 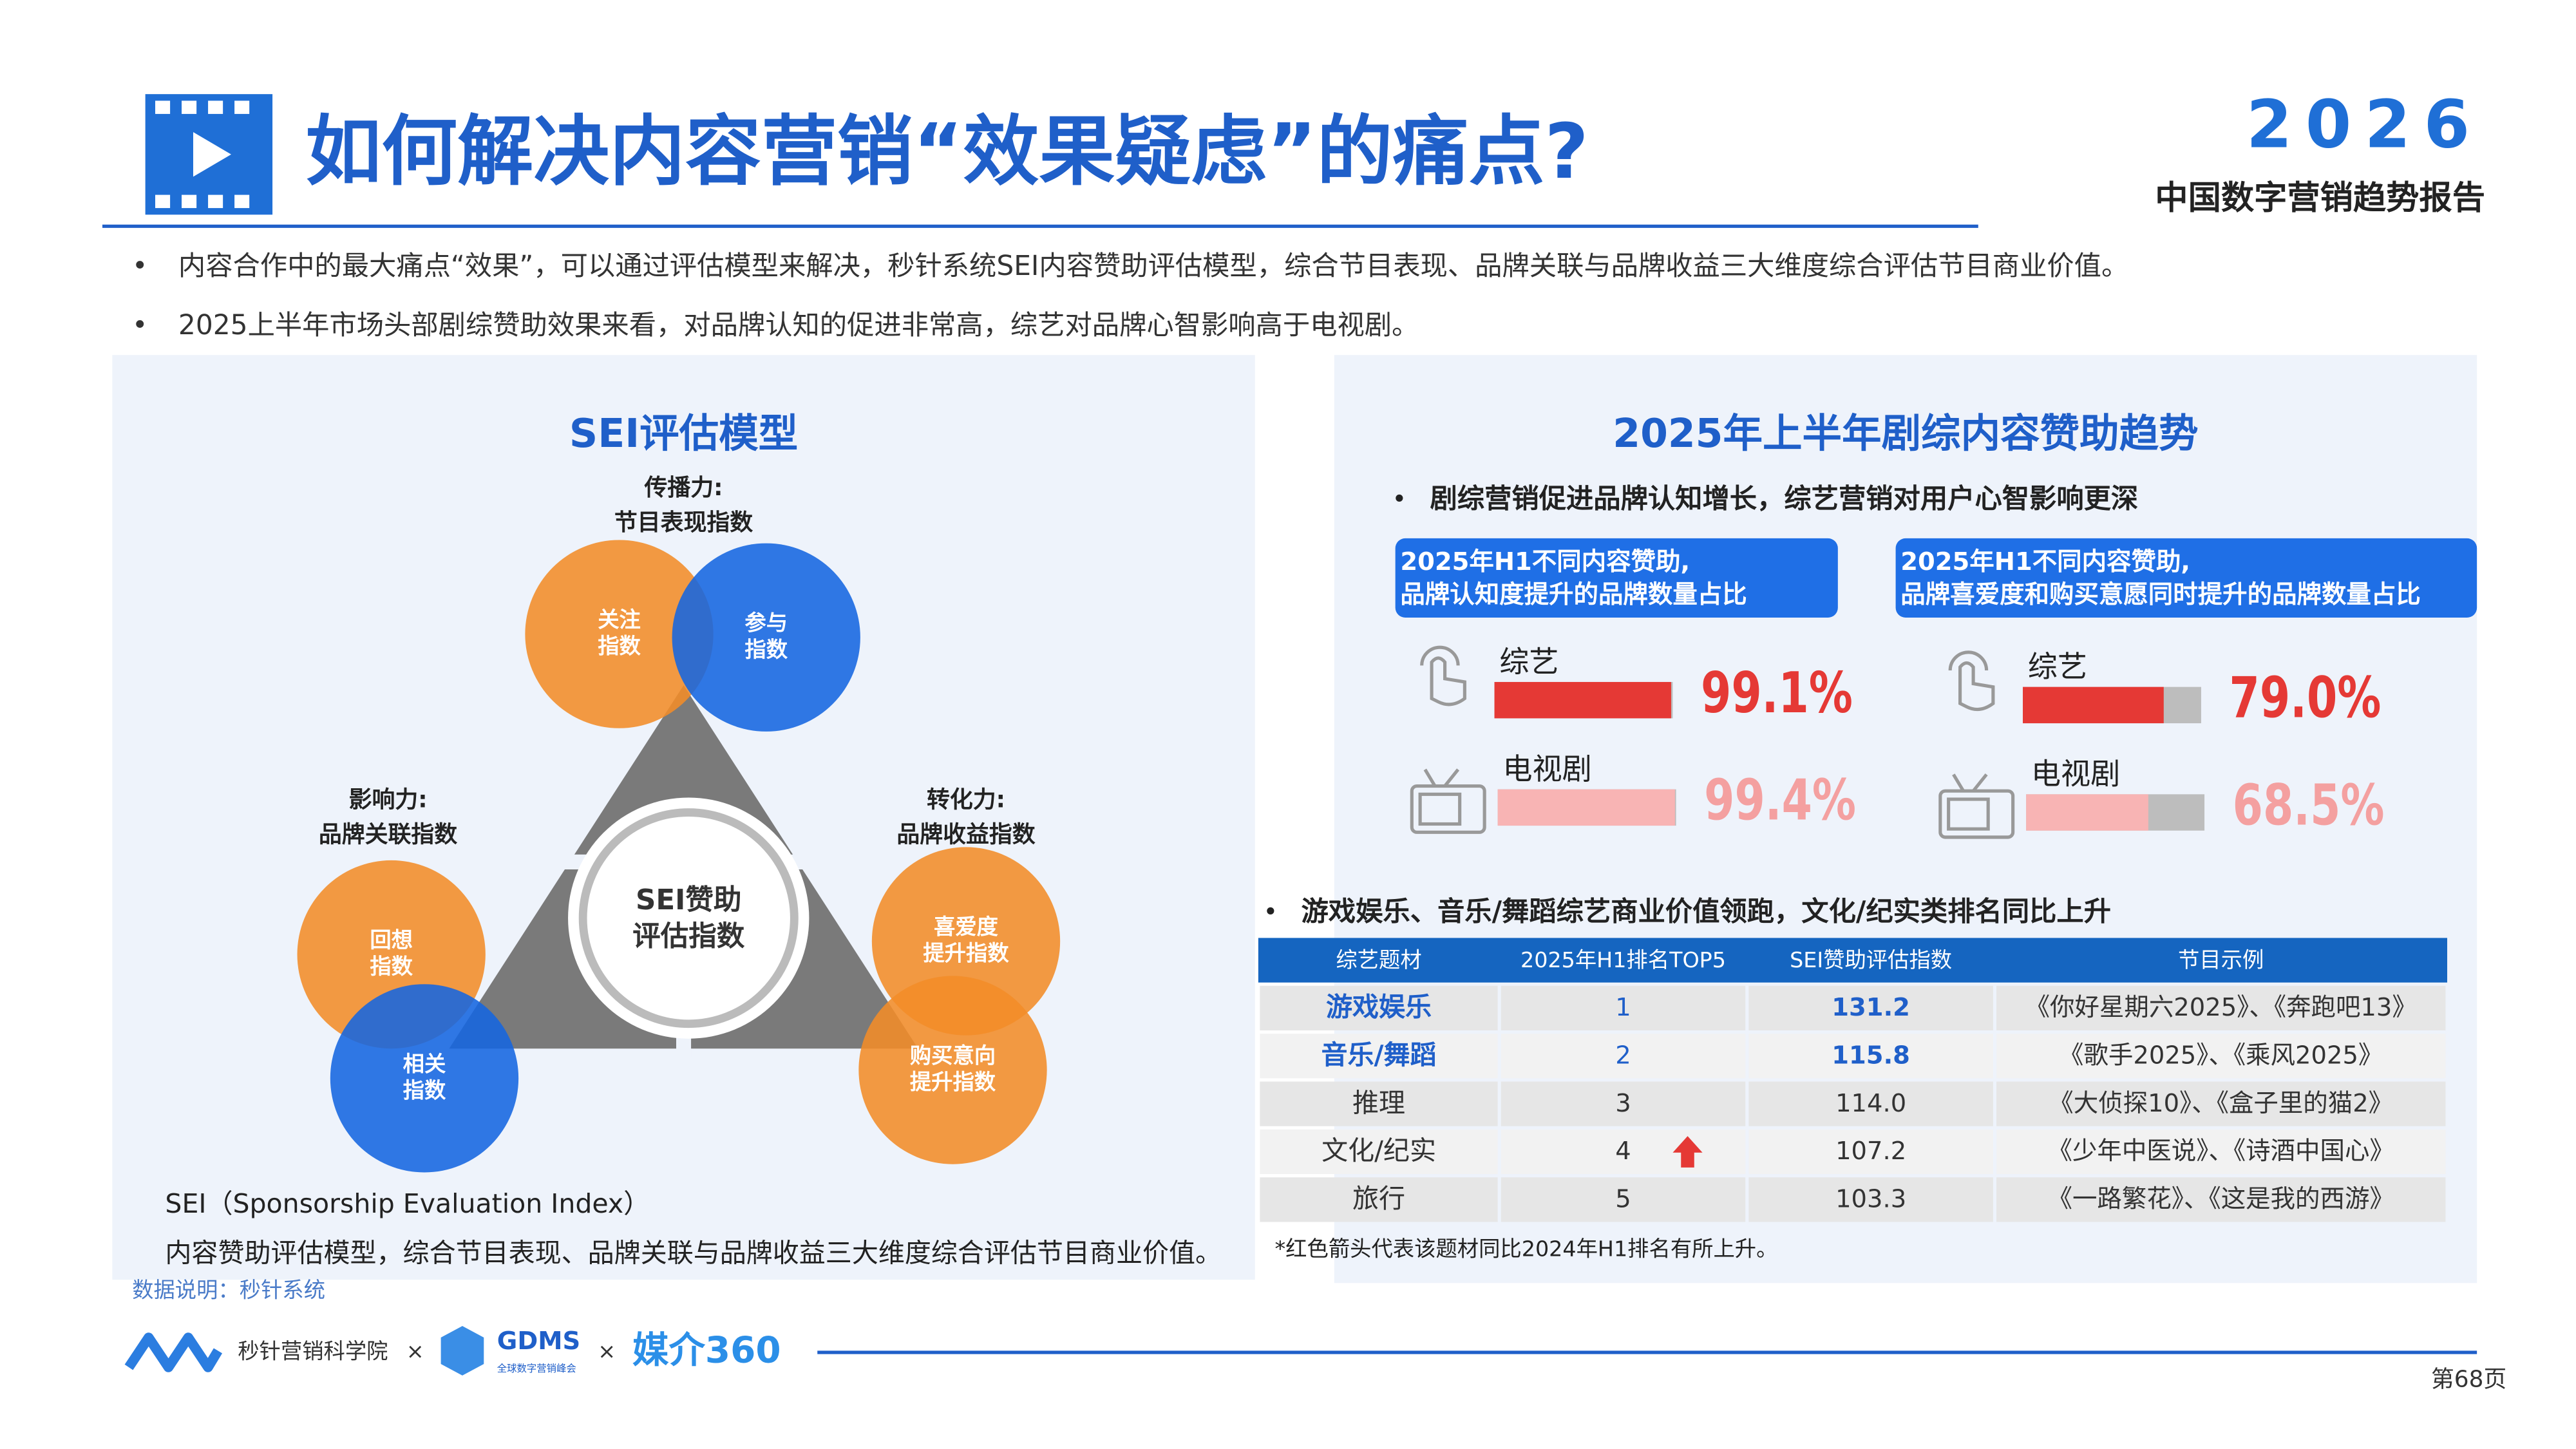 I want to click on table-subtitle: 游戏娱乐、音乐/舞蹈综艺商业价值领跑，文化/纪实类排名同比上升, so click(x=1707, y=911).